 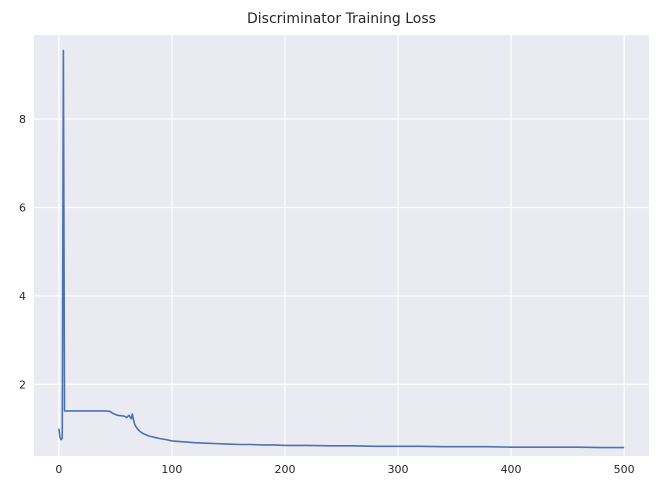 What do you see at coordinates (344, 469) in the screenshot?
I see `x-tick-labels: 0 100 200 300 400 500` at bounding box center [344, 469].